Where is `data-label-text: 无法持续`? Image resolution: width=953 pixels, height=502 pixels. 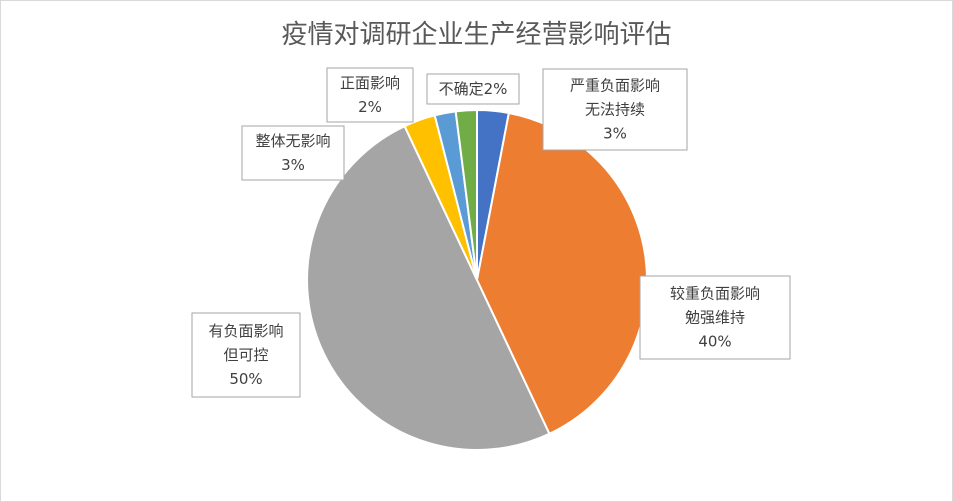 data-label-text: 无法持续 is located at coordinates (615, 110).